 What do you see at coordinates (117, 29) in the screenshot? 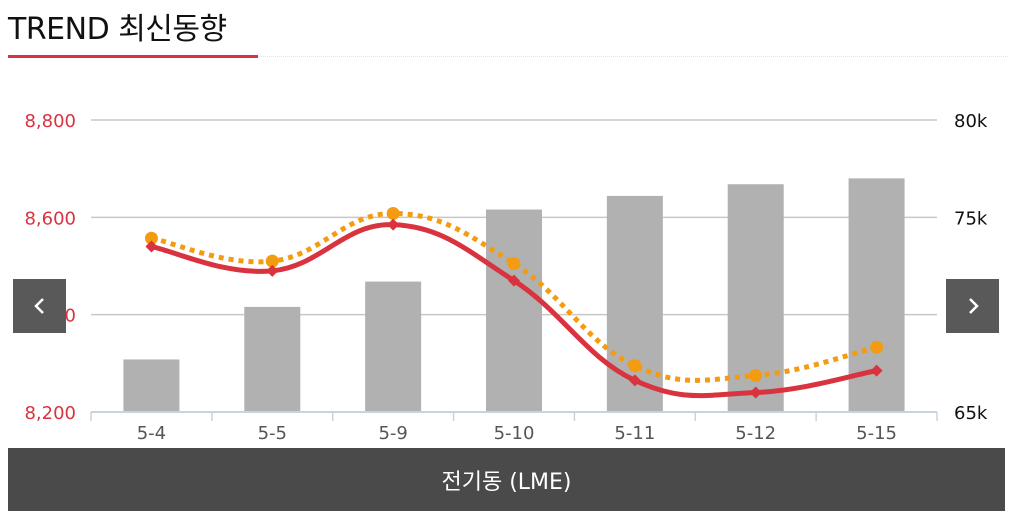
I see `page-title: TREND 최신동향` at bounding box center [117, 29].